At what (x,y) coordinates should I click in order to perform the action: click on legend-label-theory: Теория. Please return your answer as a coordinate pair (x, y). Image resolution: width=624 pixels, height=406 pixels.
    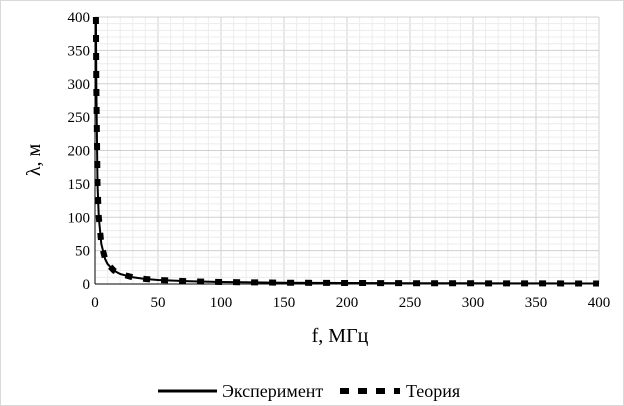
    Looking at the image, I should click on (433, 391).